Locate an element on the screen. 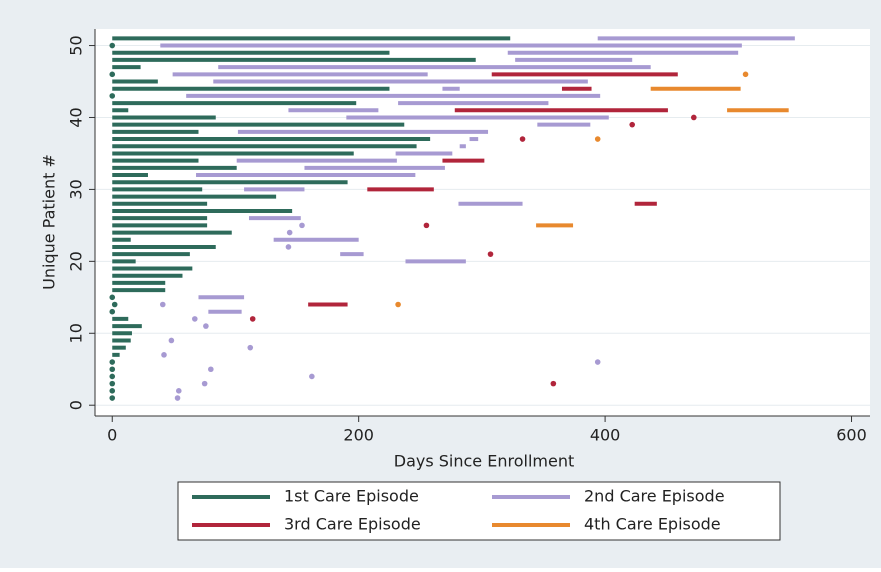 The image size is (881, 572). x-tick-label: 400 is located at coordinates (605, 435).